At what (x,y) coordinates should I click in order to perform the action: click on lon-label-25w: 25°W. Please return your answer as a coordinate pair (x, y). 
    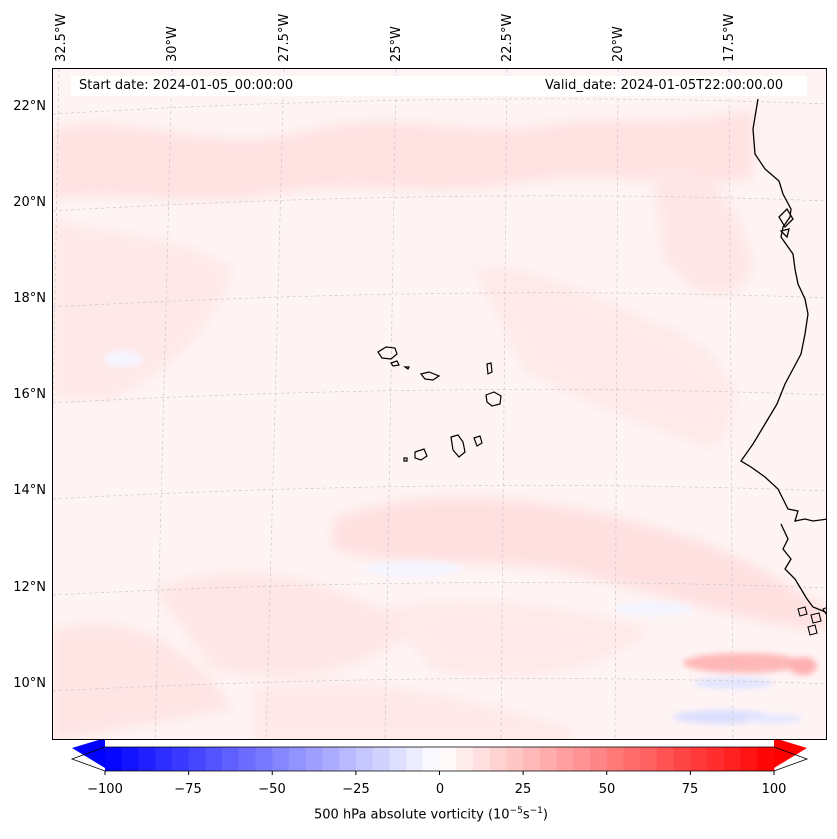
    Looking at the image, I should click on (396, 44).